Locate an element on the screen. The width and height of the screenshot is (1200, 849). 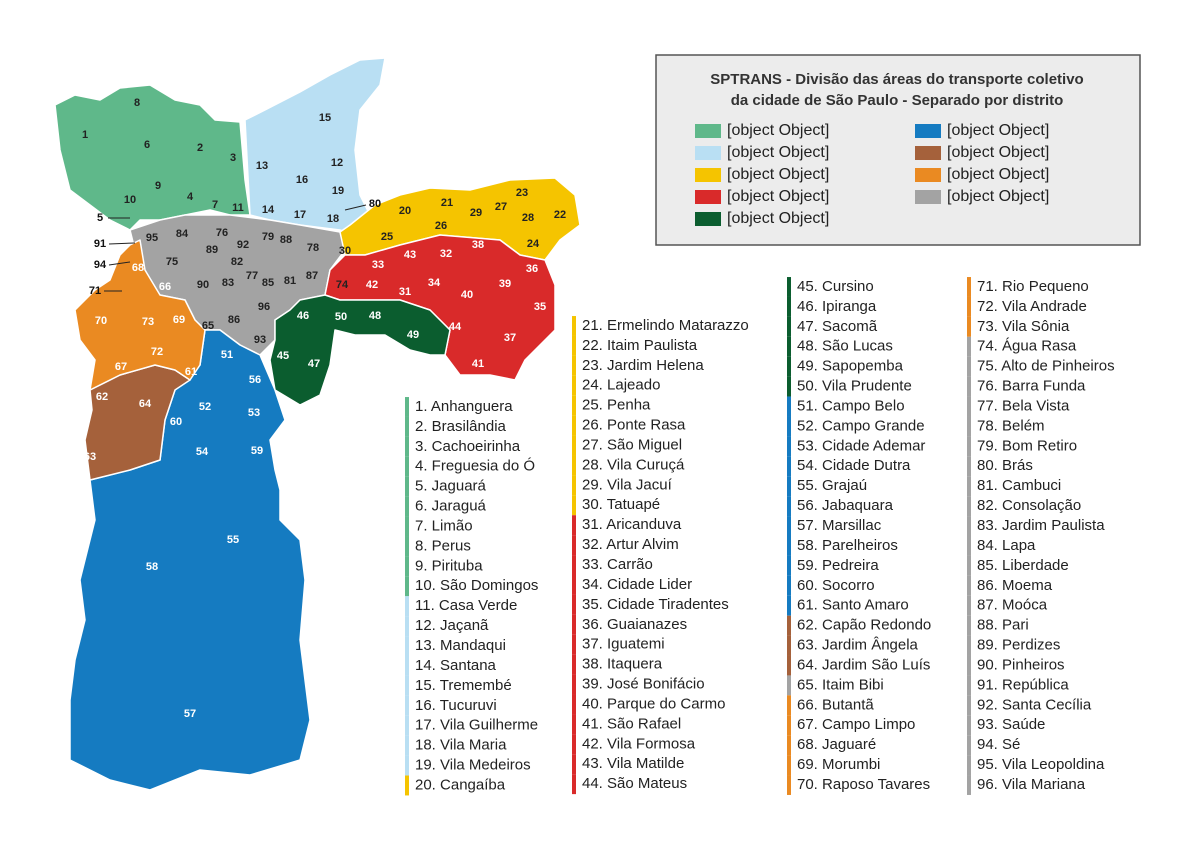
district-number: 50 is located at coordinates (341, 317).